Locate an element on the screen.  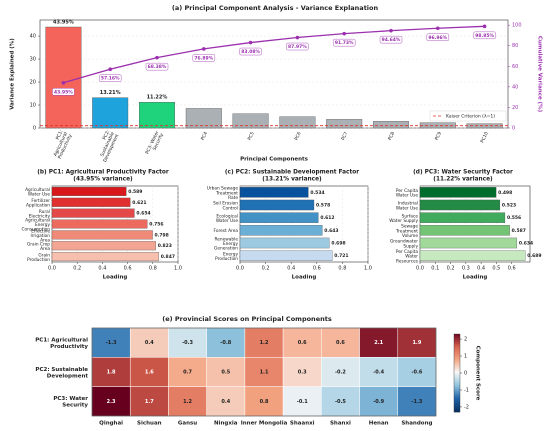
bar-value-label: 0.721 is located at coordinates (341, 256).